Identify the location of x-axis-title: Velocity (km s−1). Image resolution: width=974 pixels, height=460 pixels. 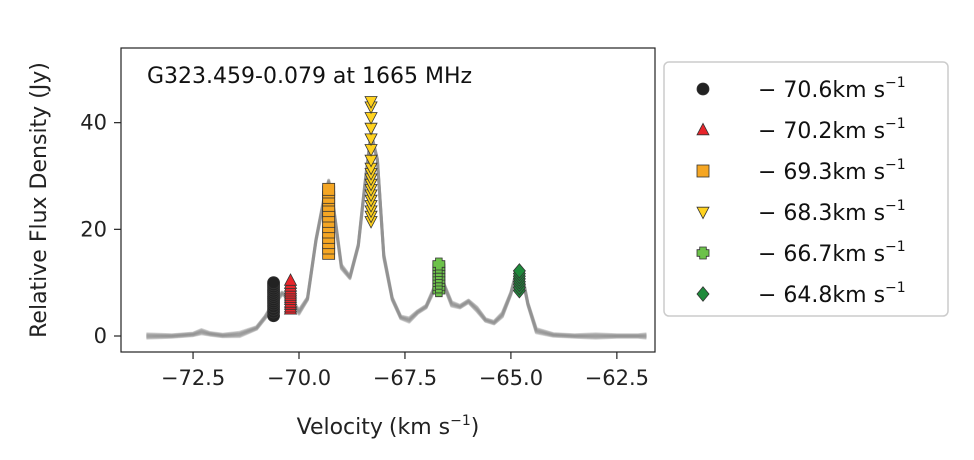
(388, 426).